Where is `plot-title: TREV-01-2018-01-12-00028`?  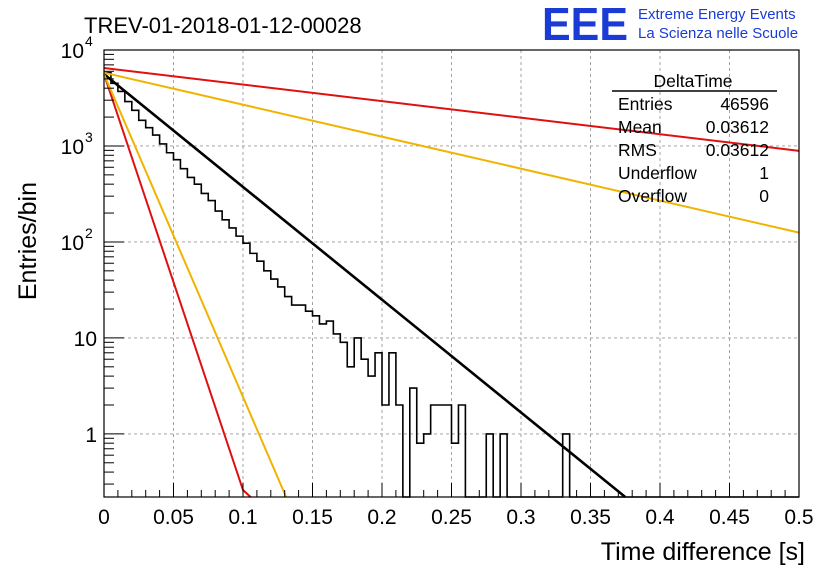
plot-title: TREV-01-2018-01-12-00028 is located at coordinates (223, 25).